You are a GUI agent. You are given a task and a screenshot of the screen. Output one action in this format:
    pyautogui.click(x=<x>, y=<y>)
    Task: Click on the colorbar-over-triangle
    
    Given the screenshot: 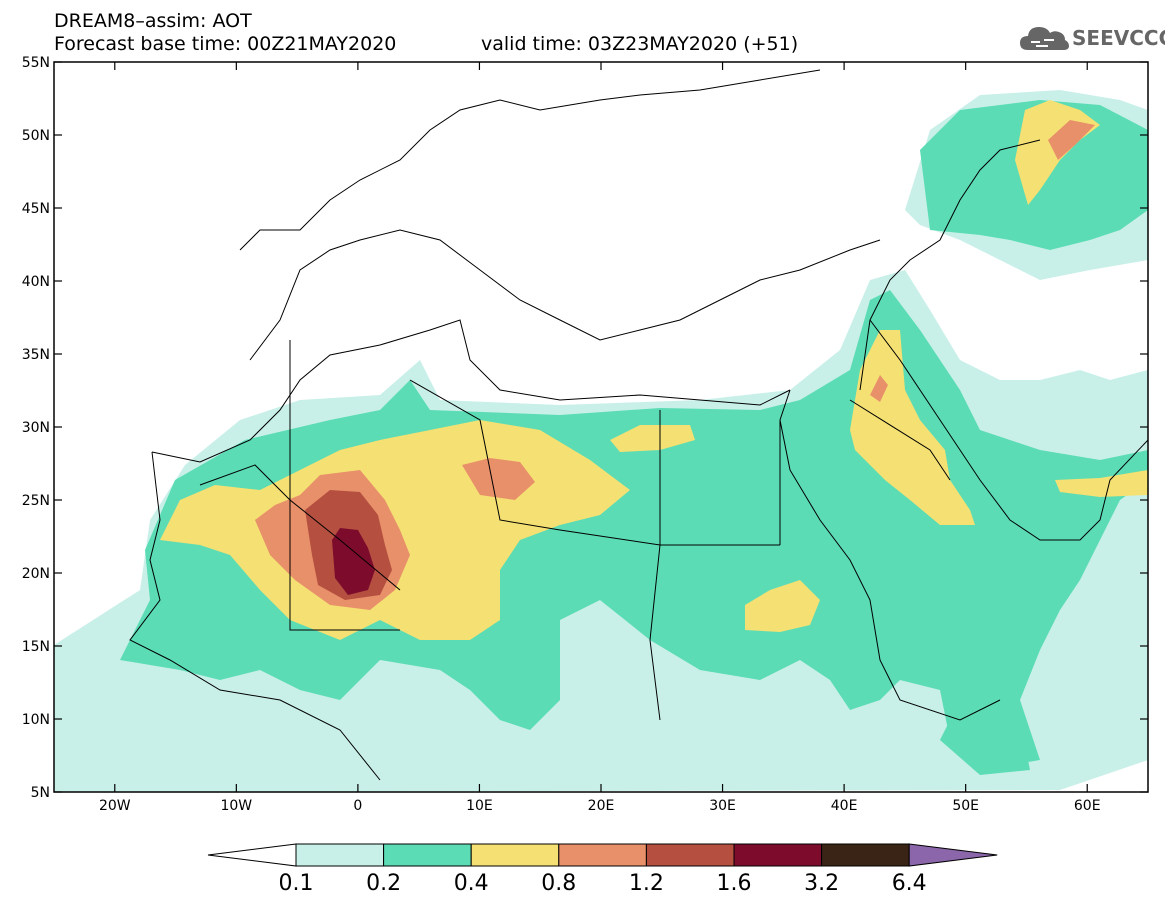 What is the action you would take?
    pyautogui.click(x=953, y=855)
    